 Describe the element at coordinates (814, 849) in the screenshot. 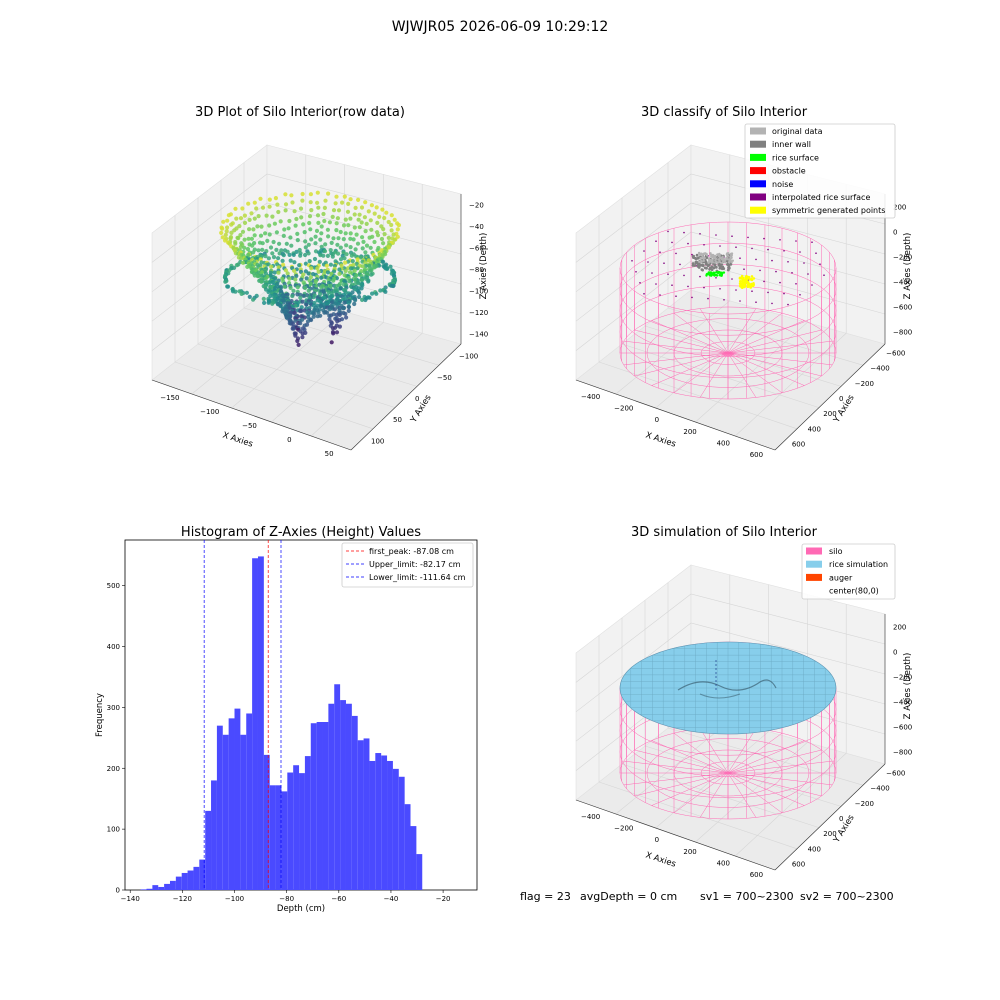

I see `y-tick-label: 400` at that location.